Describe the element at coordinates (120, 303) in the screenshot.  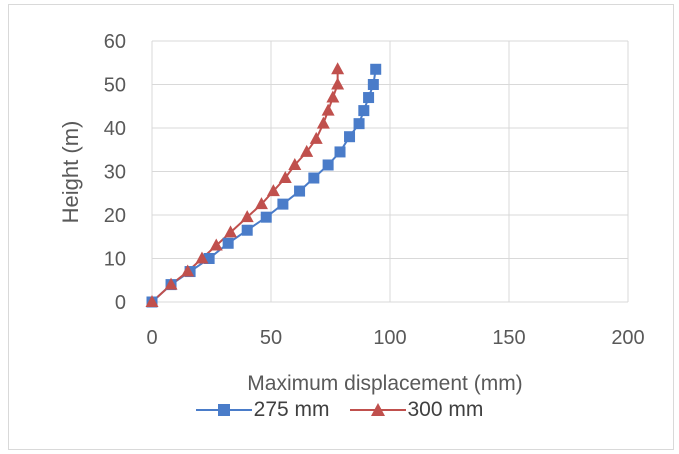
I see `y-tick-label: 0` at that location.